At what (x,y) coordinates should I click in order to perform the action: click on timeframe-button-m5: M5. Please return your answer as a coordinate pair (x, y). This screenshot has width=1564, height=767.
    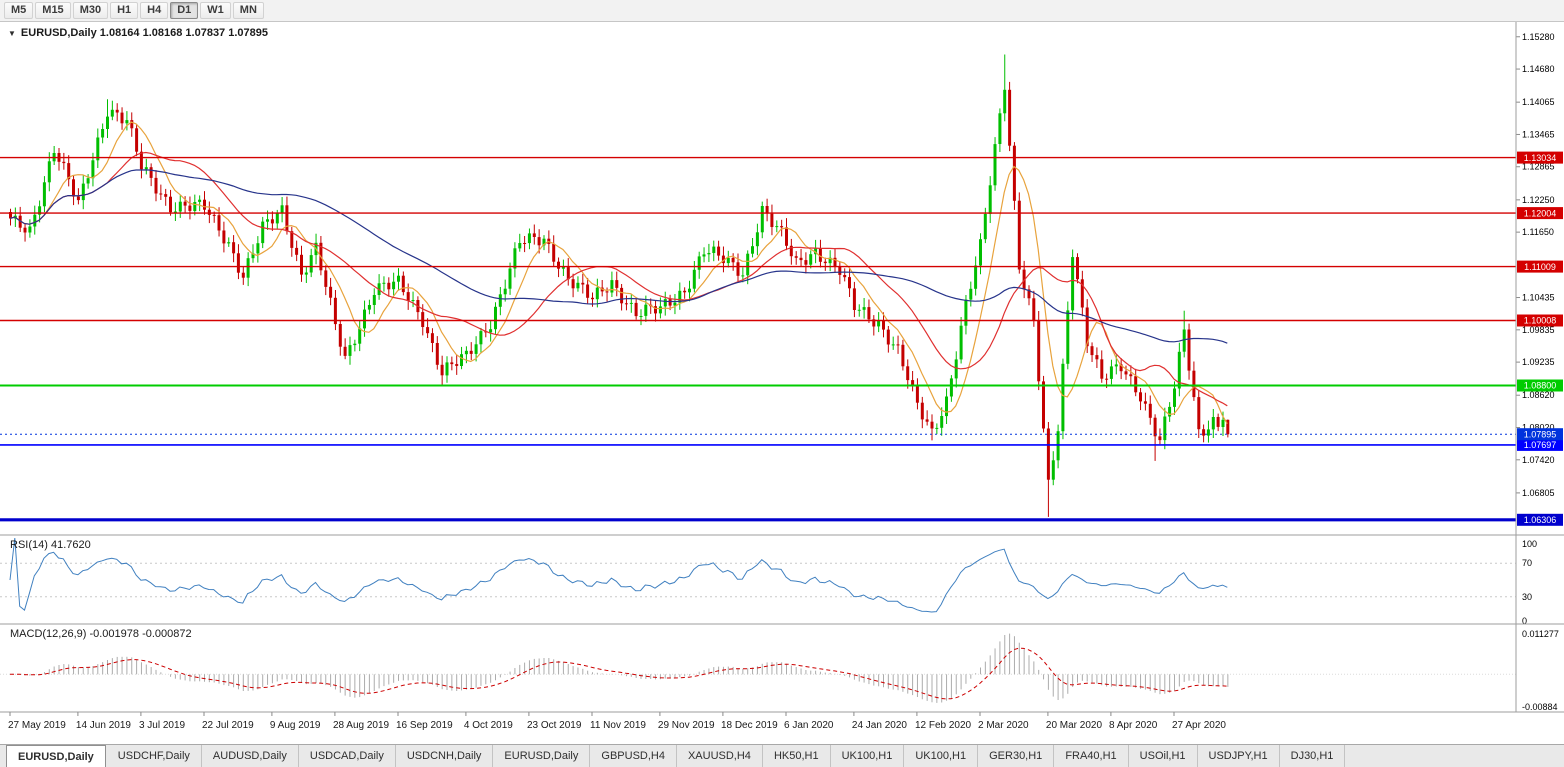
    Looking at the image, I should click on (19, 10).